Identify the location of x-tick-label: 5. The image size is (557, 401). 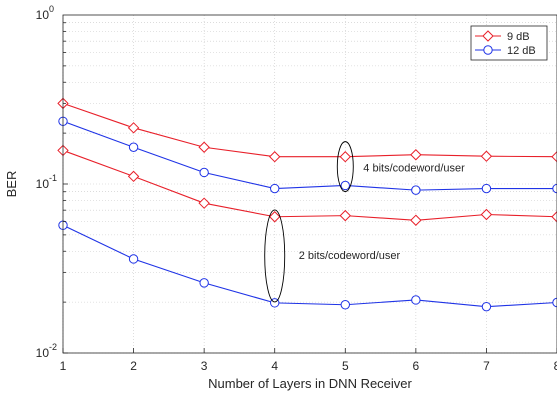
(345, 366).